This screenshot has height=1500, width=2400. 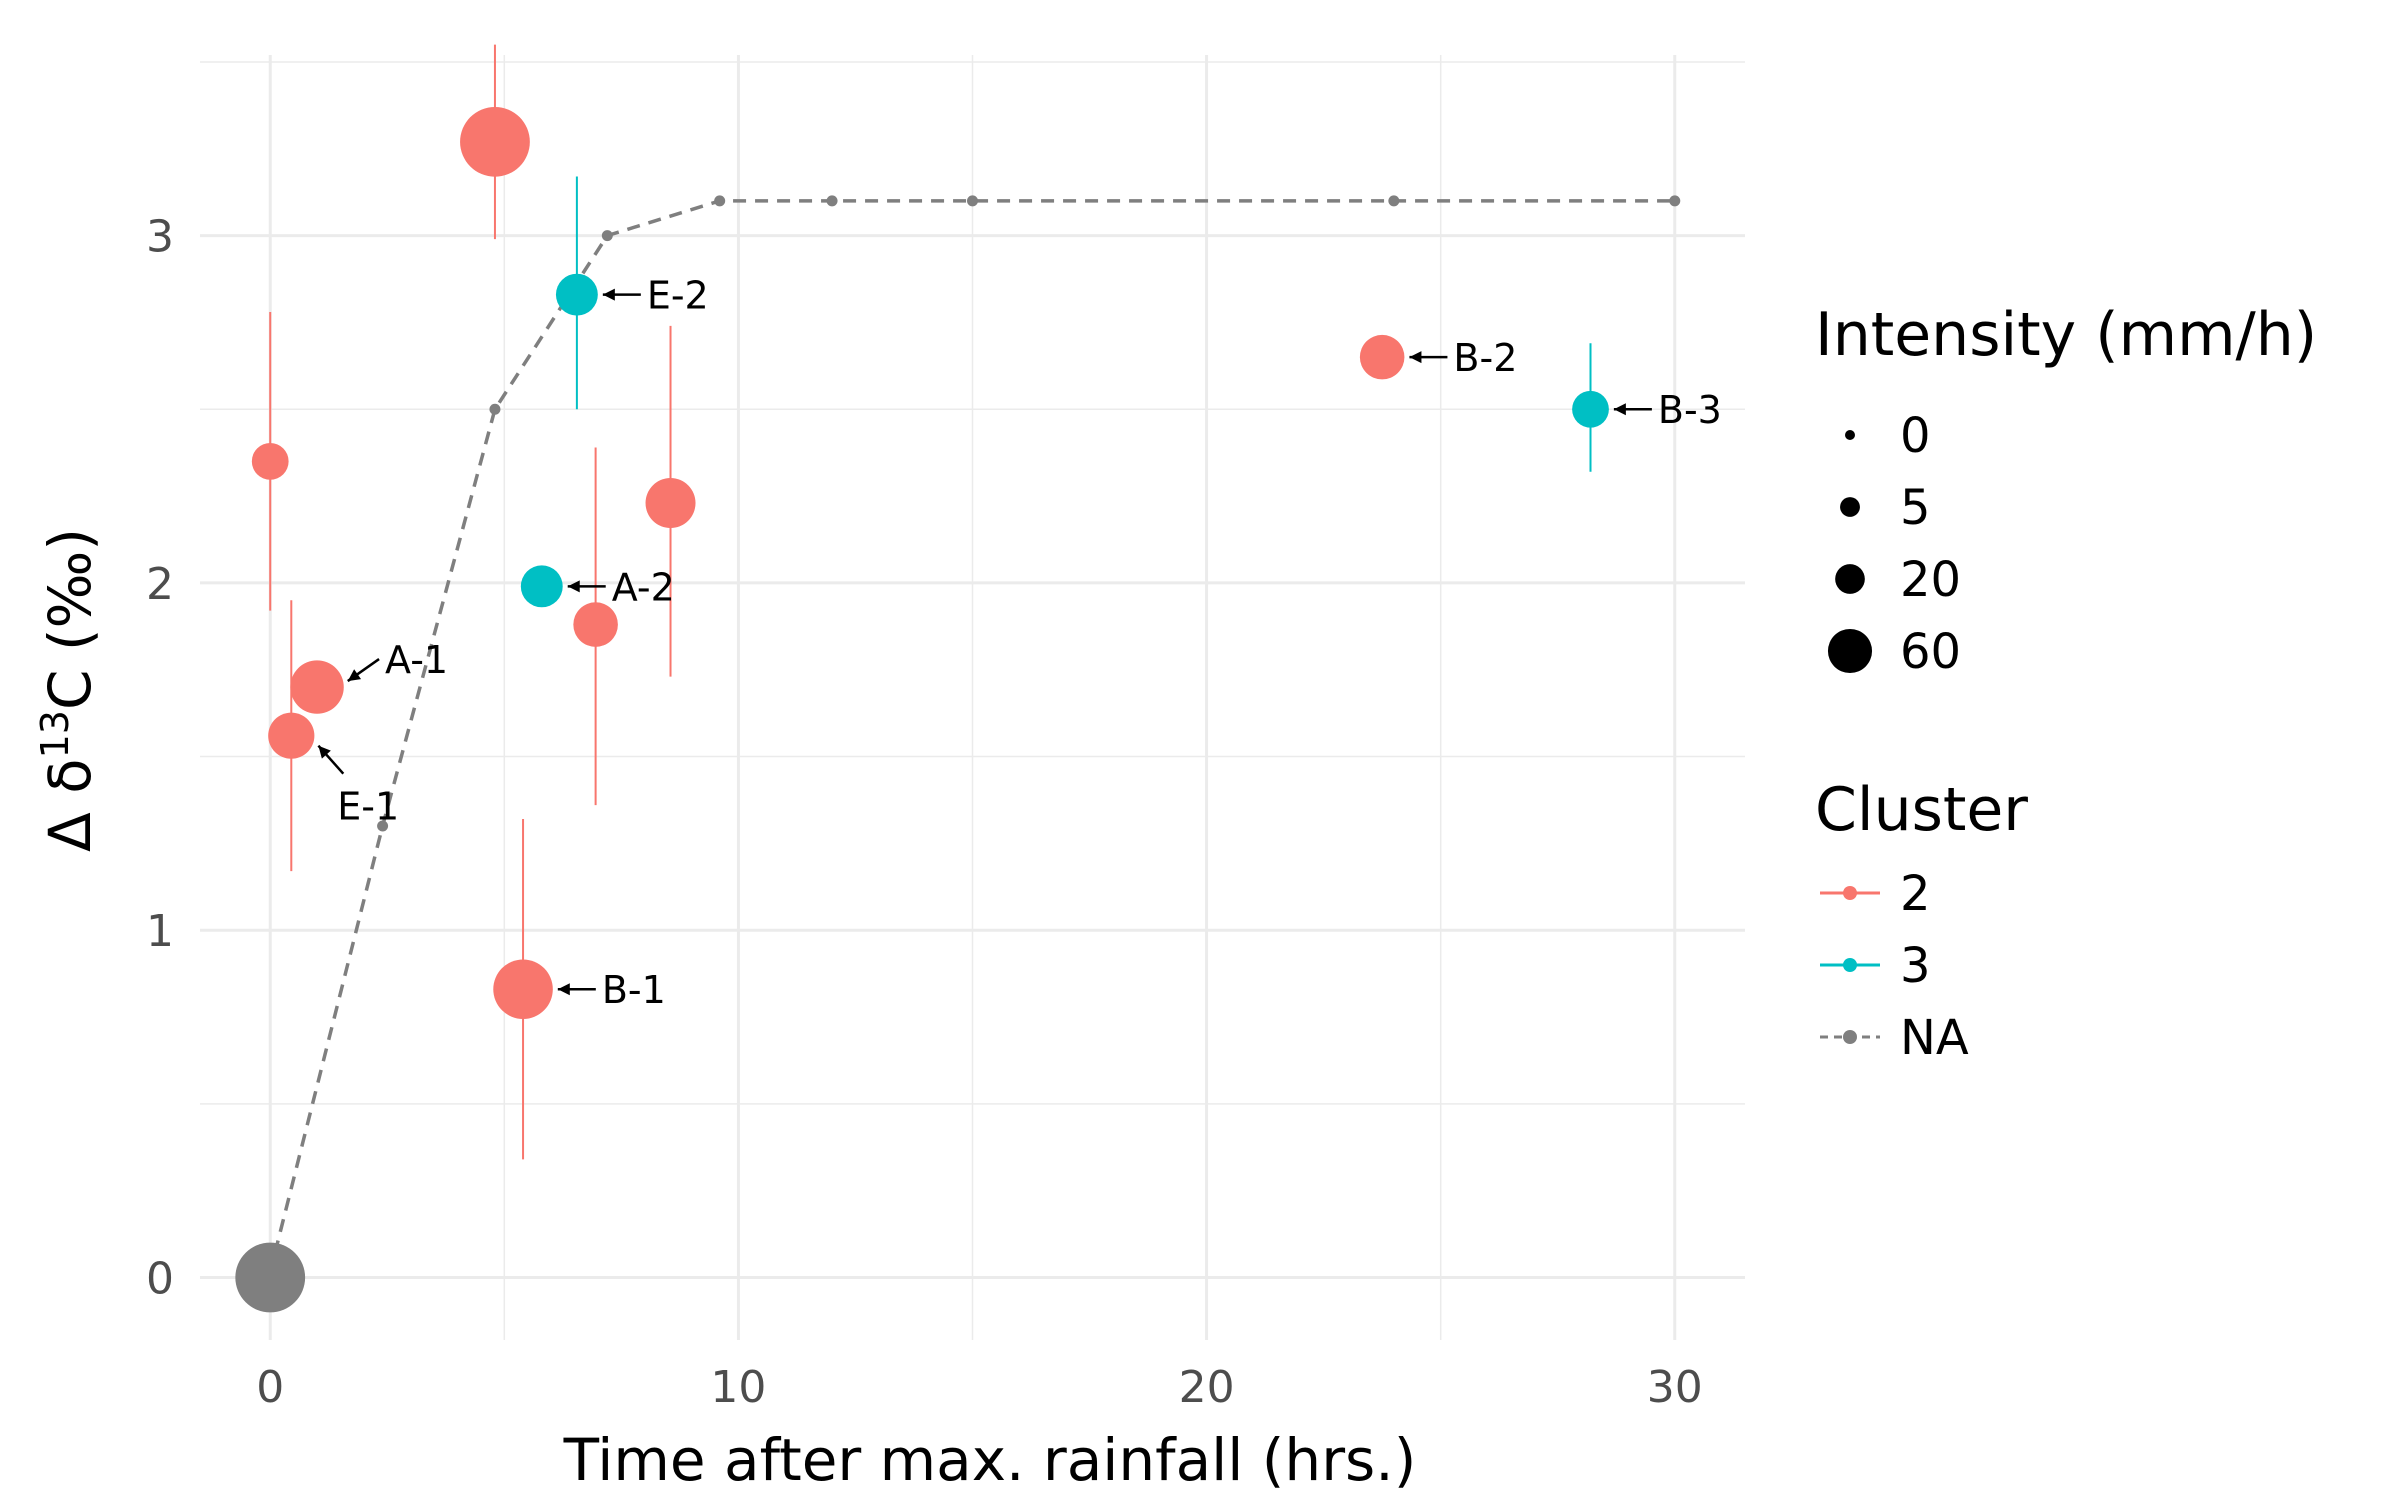 I want to click on legend-intensity-label: 60, so click(x=1930, y=652).